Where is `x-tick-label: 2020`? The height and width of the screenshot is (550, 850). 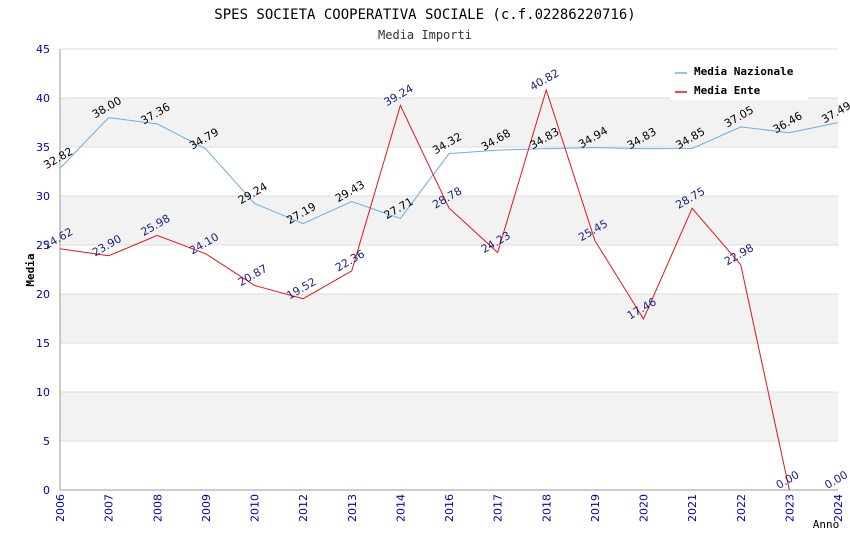
x-tick-label: 2020 is located at coordinates (644, 508).